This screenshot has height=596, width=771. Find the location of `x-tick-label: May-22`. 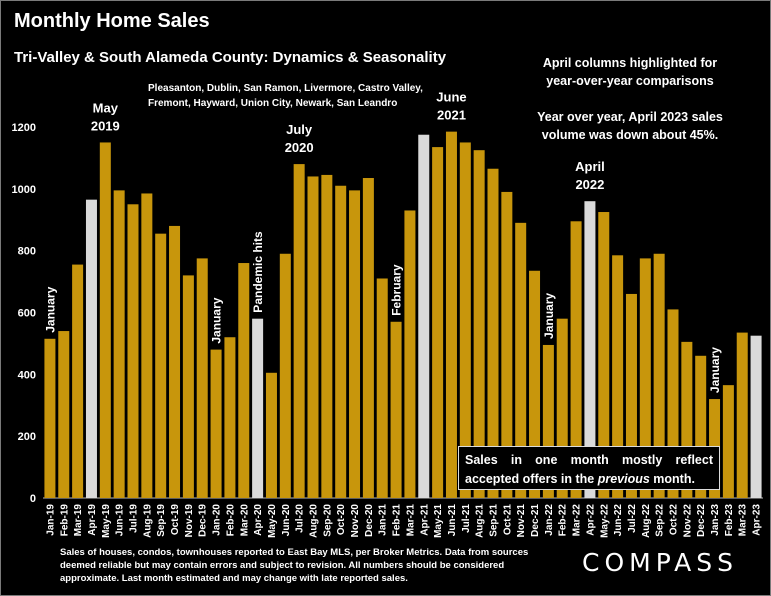

x-tick-label: May-22 is located at coordinates (604, 521).